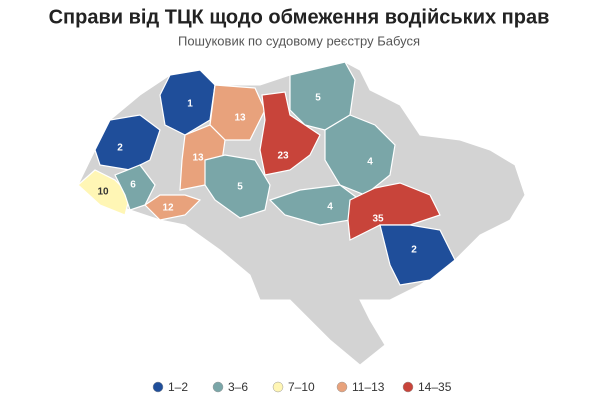  What do you see at coordinates (168, 208) in the screenshot?
I see `region-value: 12` at bounding box center [168, 208].